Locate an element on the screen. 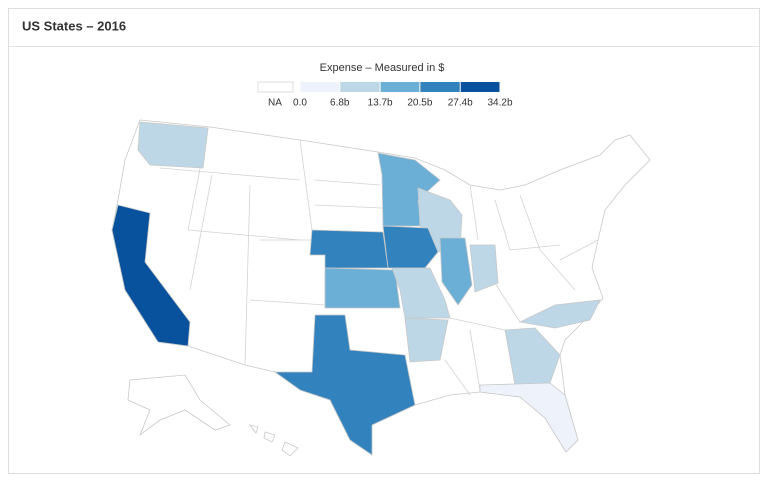 The image size is (768, 482). legend-tick-label: 13.7b is located at coordinates (380, 103).